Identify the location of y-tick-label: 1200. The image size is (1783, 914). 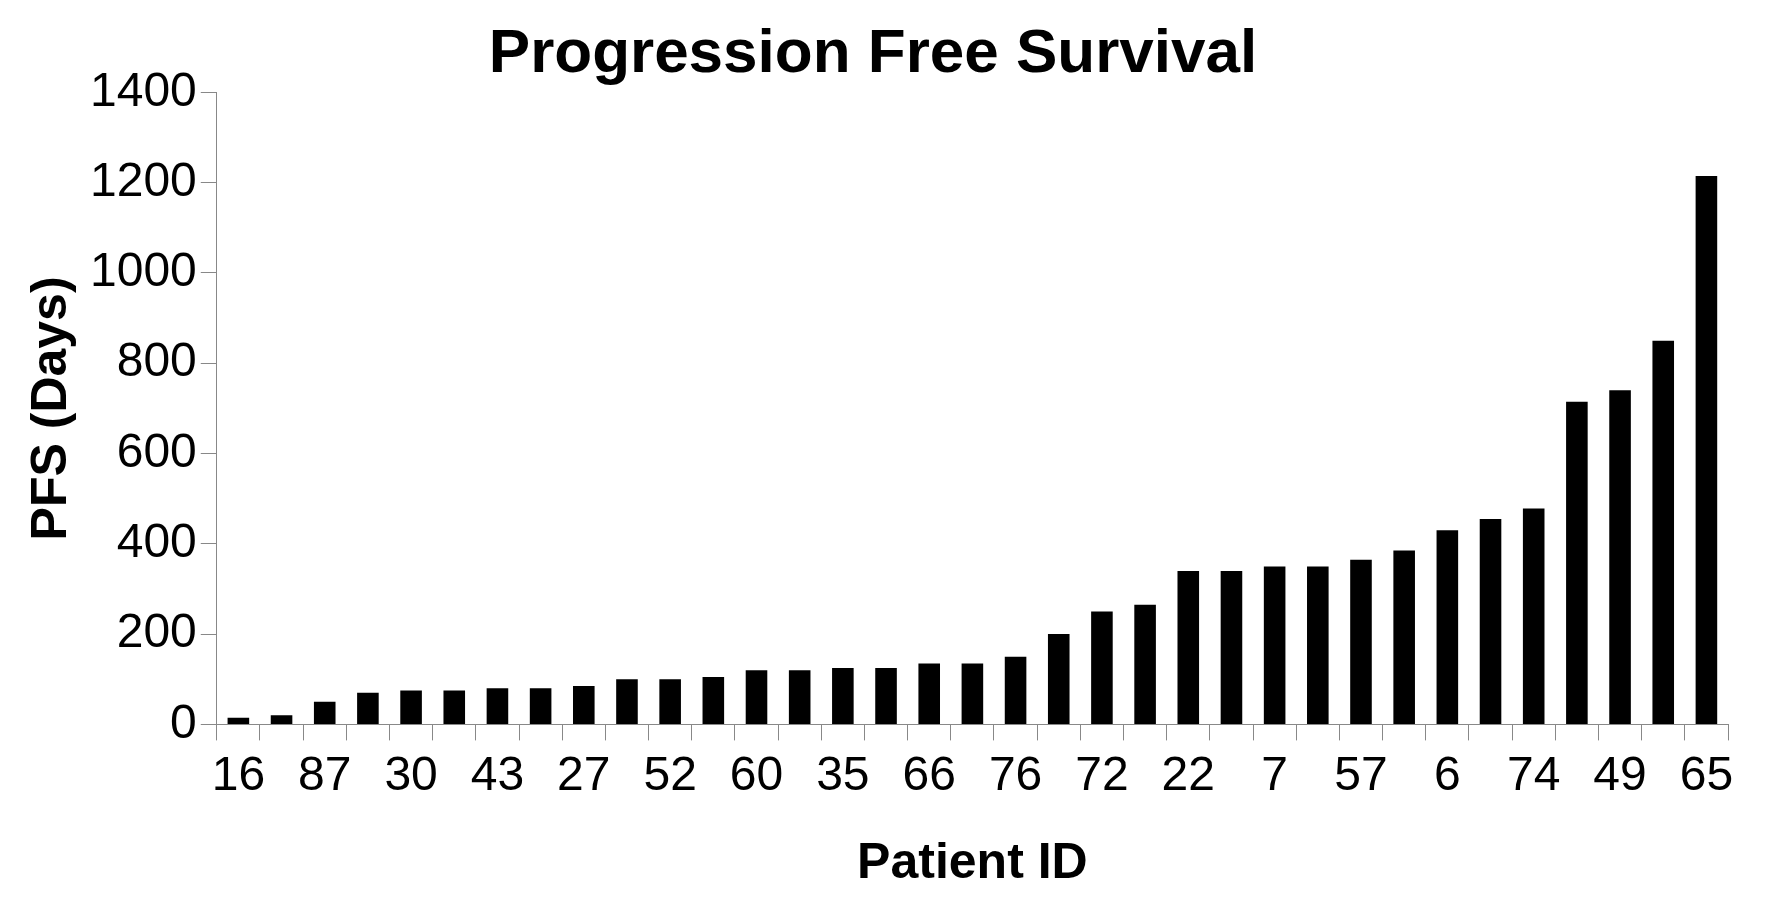
(143, 179).